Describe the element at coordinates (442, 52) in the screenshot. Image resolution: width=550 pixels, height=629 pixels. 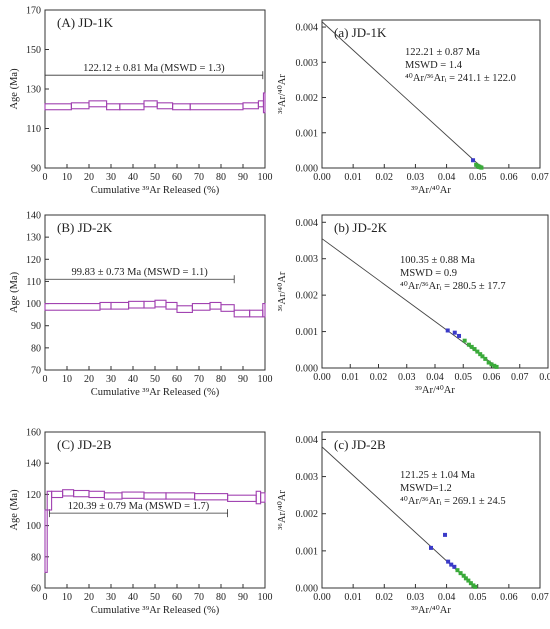
I see `isochron-annotation: 122.21 ± 0.87 Ma` at that location.